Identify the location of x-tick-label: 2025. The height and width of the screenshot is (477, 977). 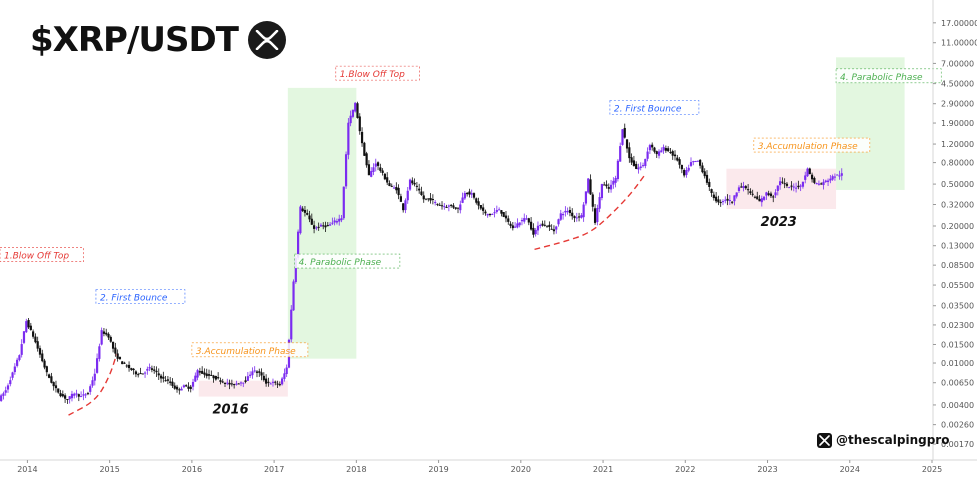
(932, 469).